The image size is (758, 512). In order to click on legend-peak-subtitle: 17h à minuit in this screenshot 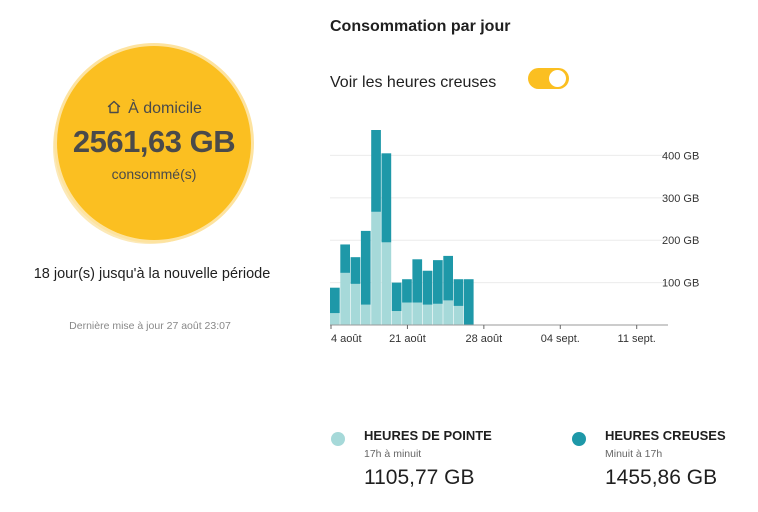, I will do `click(393, 454)`.